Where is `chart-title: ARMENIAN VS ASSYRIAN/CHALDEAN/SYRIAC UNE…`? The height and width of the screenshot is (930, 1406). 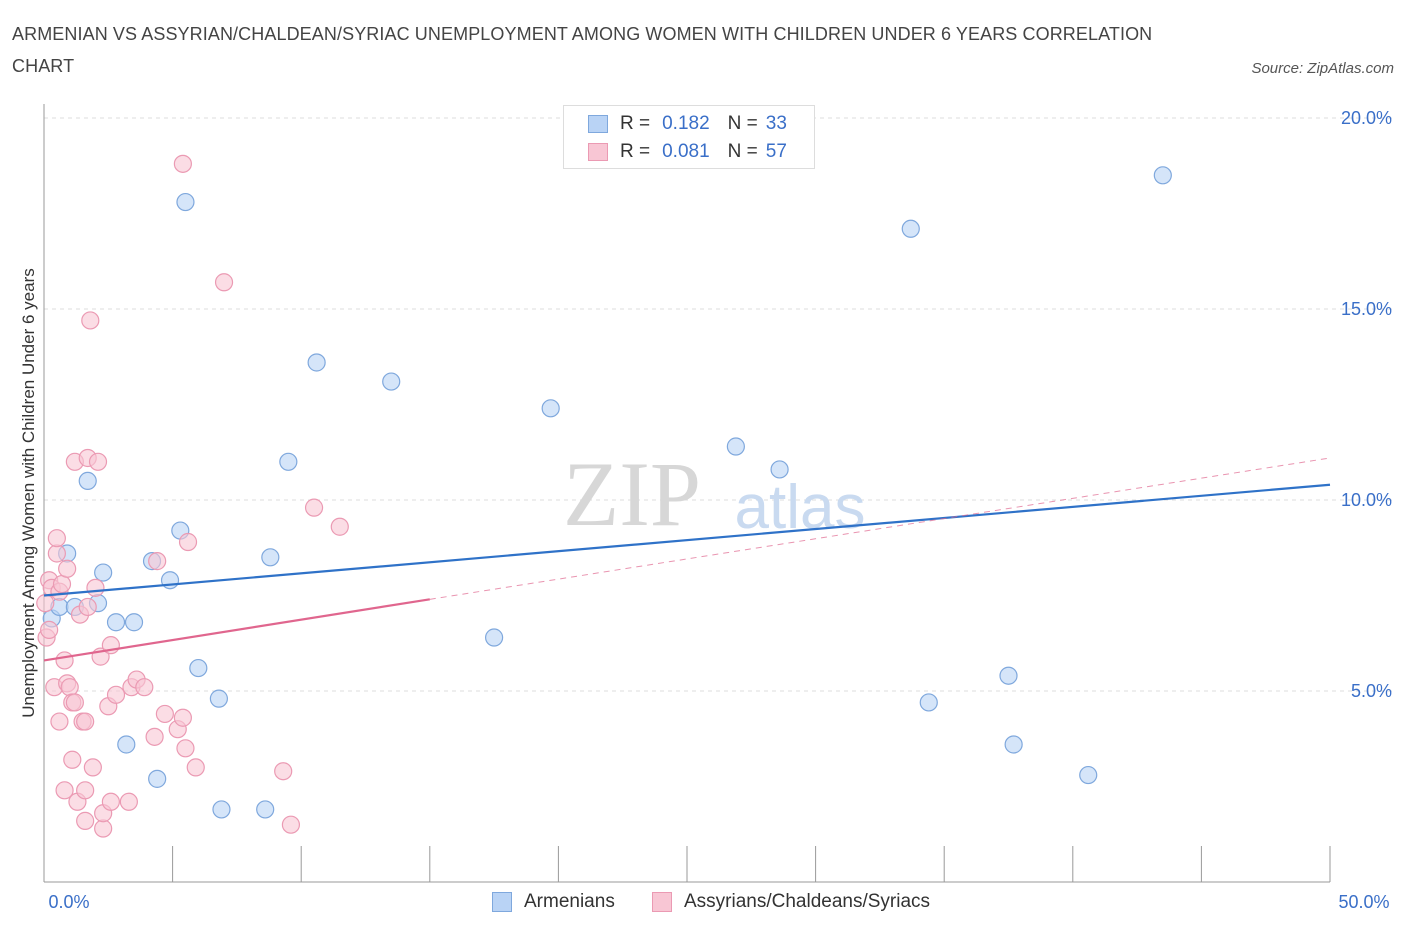
chart-title: ARMENIAN VS ASSYRIAN/CHALDEAN/SYRIAC UNE… is located at coordinates (582, 50).